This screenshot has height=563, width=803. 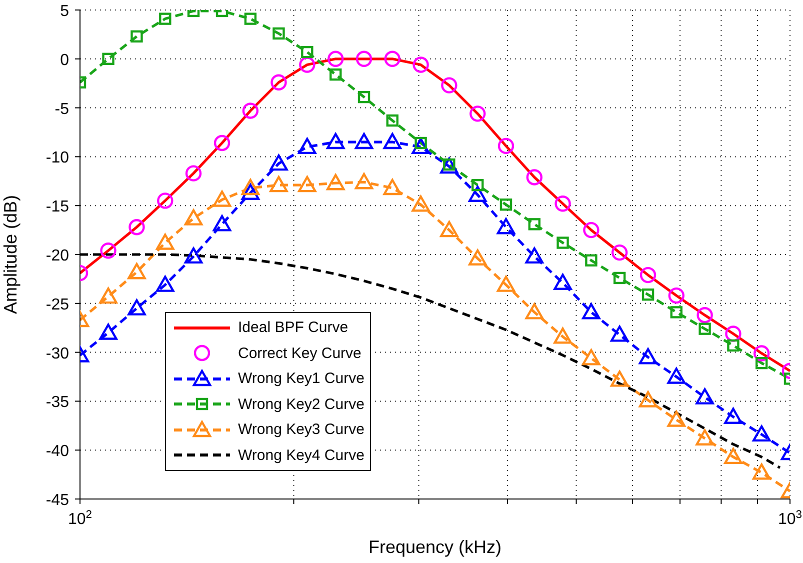 What do you see at coordinates (58, 500) in the screenshot?
I see `y-tick-label: -45` at bounding box center [58, 500].